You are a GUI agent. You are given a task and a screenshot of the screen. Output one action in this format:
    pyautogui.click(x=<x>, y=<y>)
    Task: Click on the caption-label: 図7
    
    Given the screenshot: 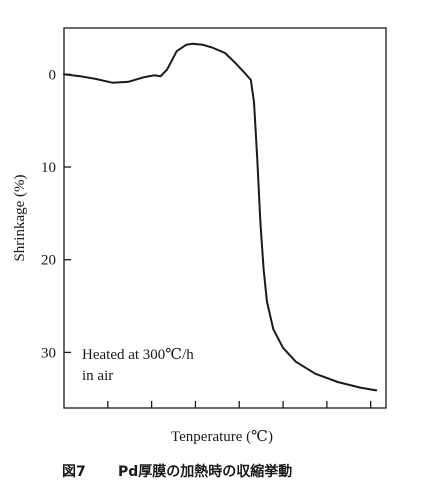 What is the action you would take?
    pyautogui.click(x=74, y=472)
    